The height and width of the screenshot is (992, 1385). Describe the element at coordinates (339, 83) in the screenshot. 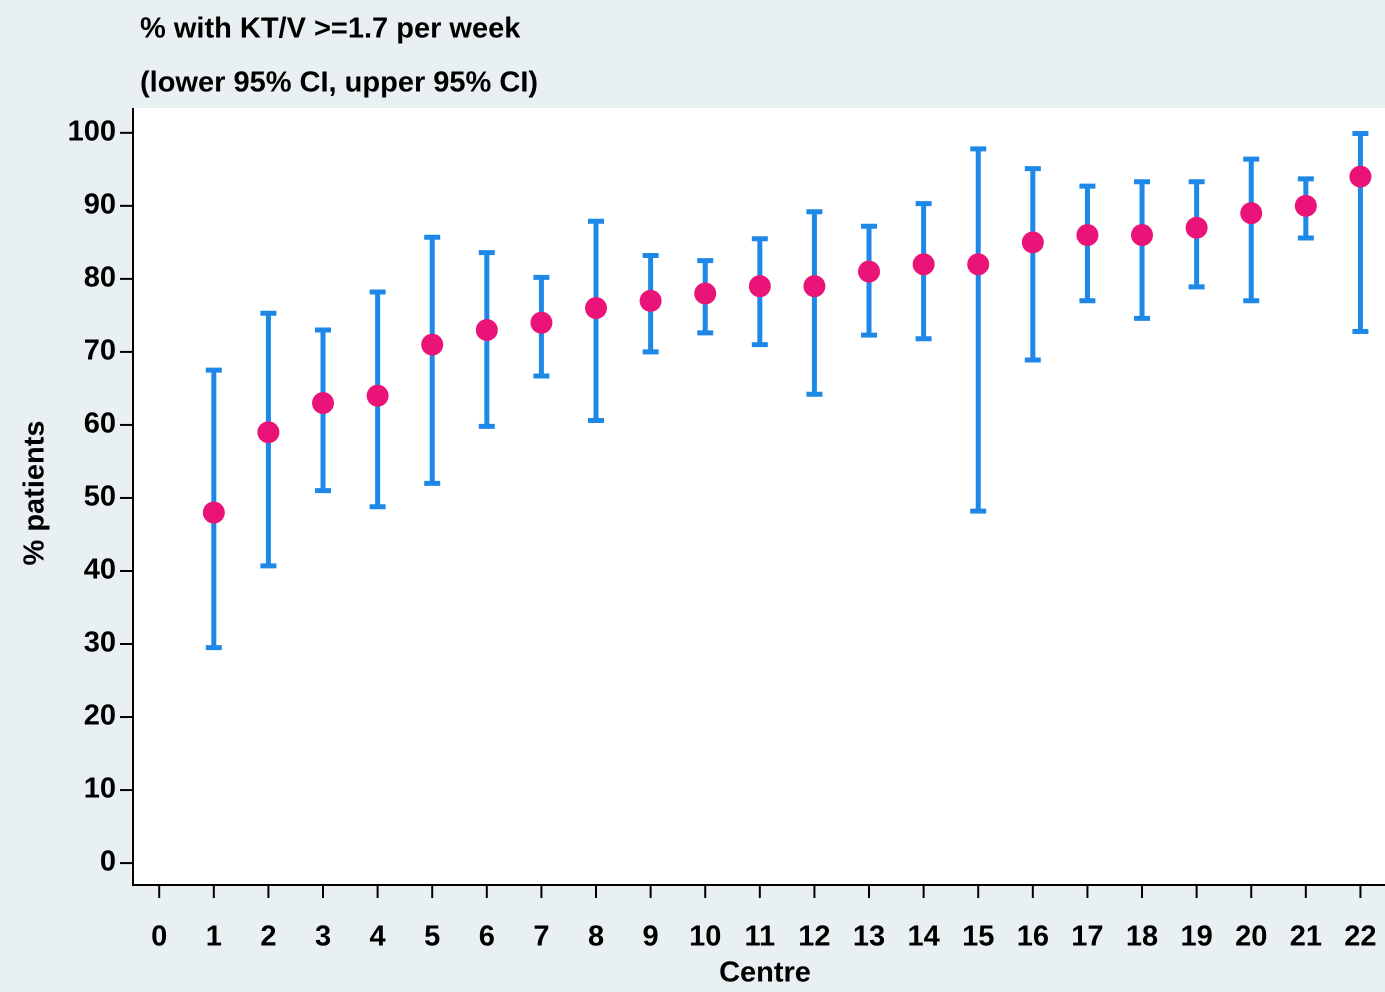

I see `chart-title: (lower 95% CI, upper 95% CI)` at that location.